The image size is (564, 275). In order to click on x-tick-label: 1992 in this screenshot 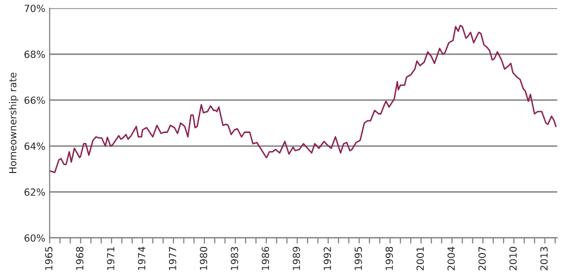, I will do `click(328, 258)`.